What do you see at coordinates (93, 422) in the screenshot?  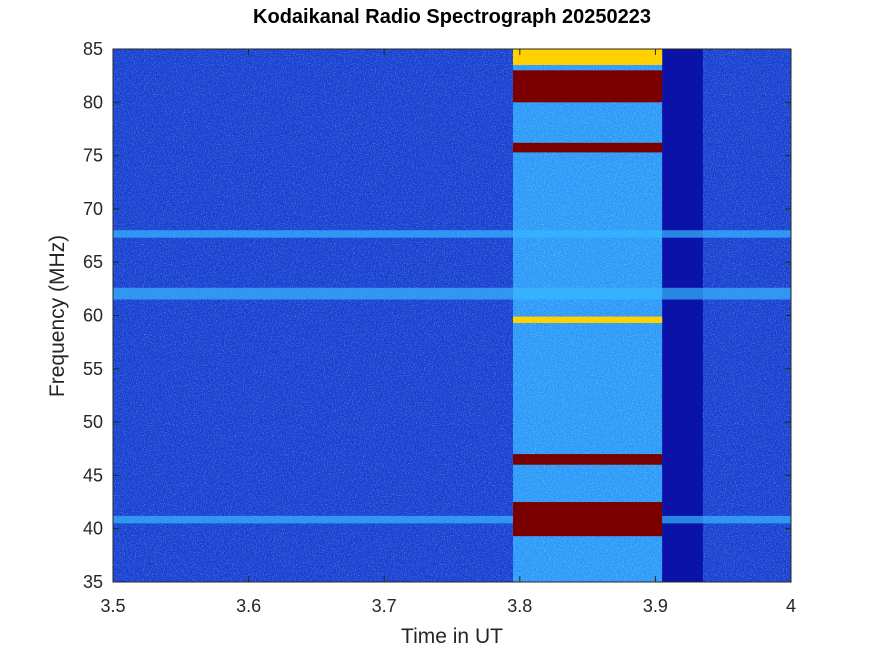 I see `y-tick-label: 50` at bounding box center [93, 422].